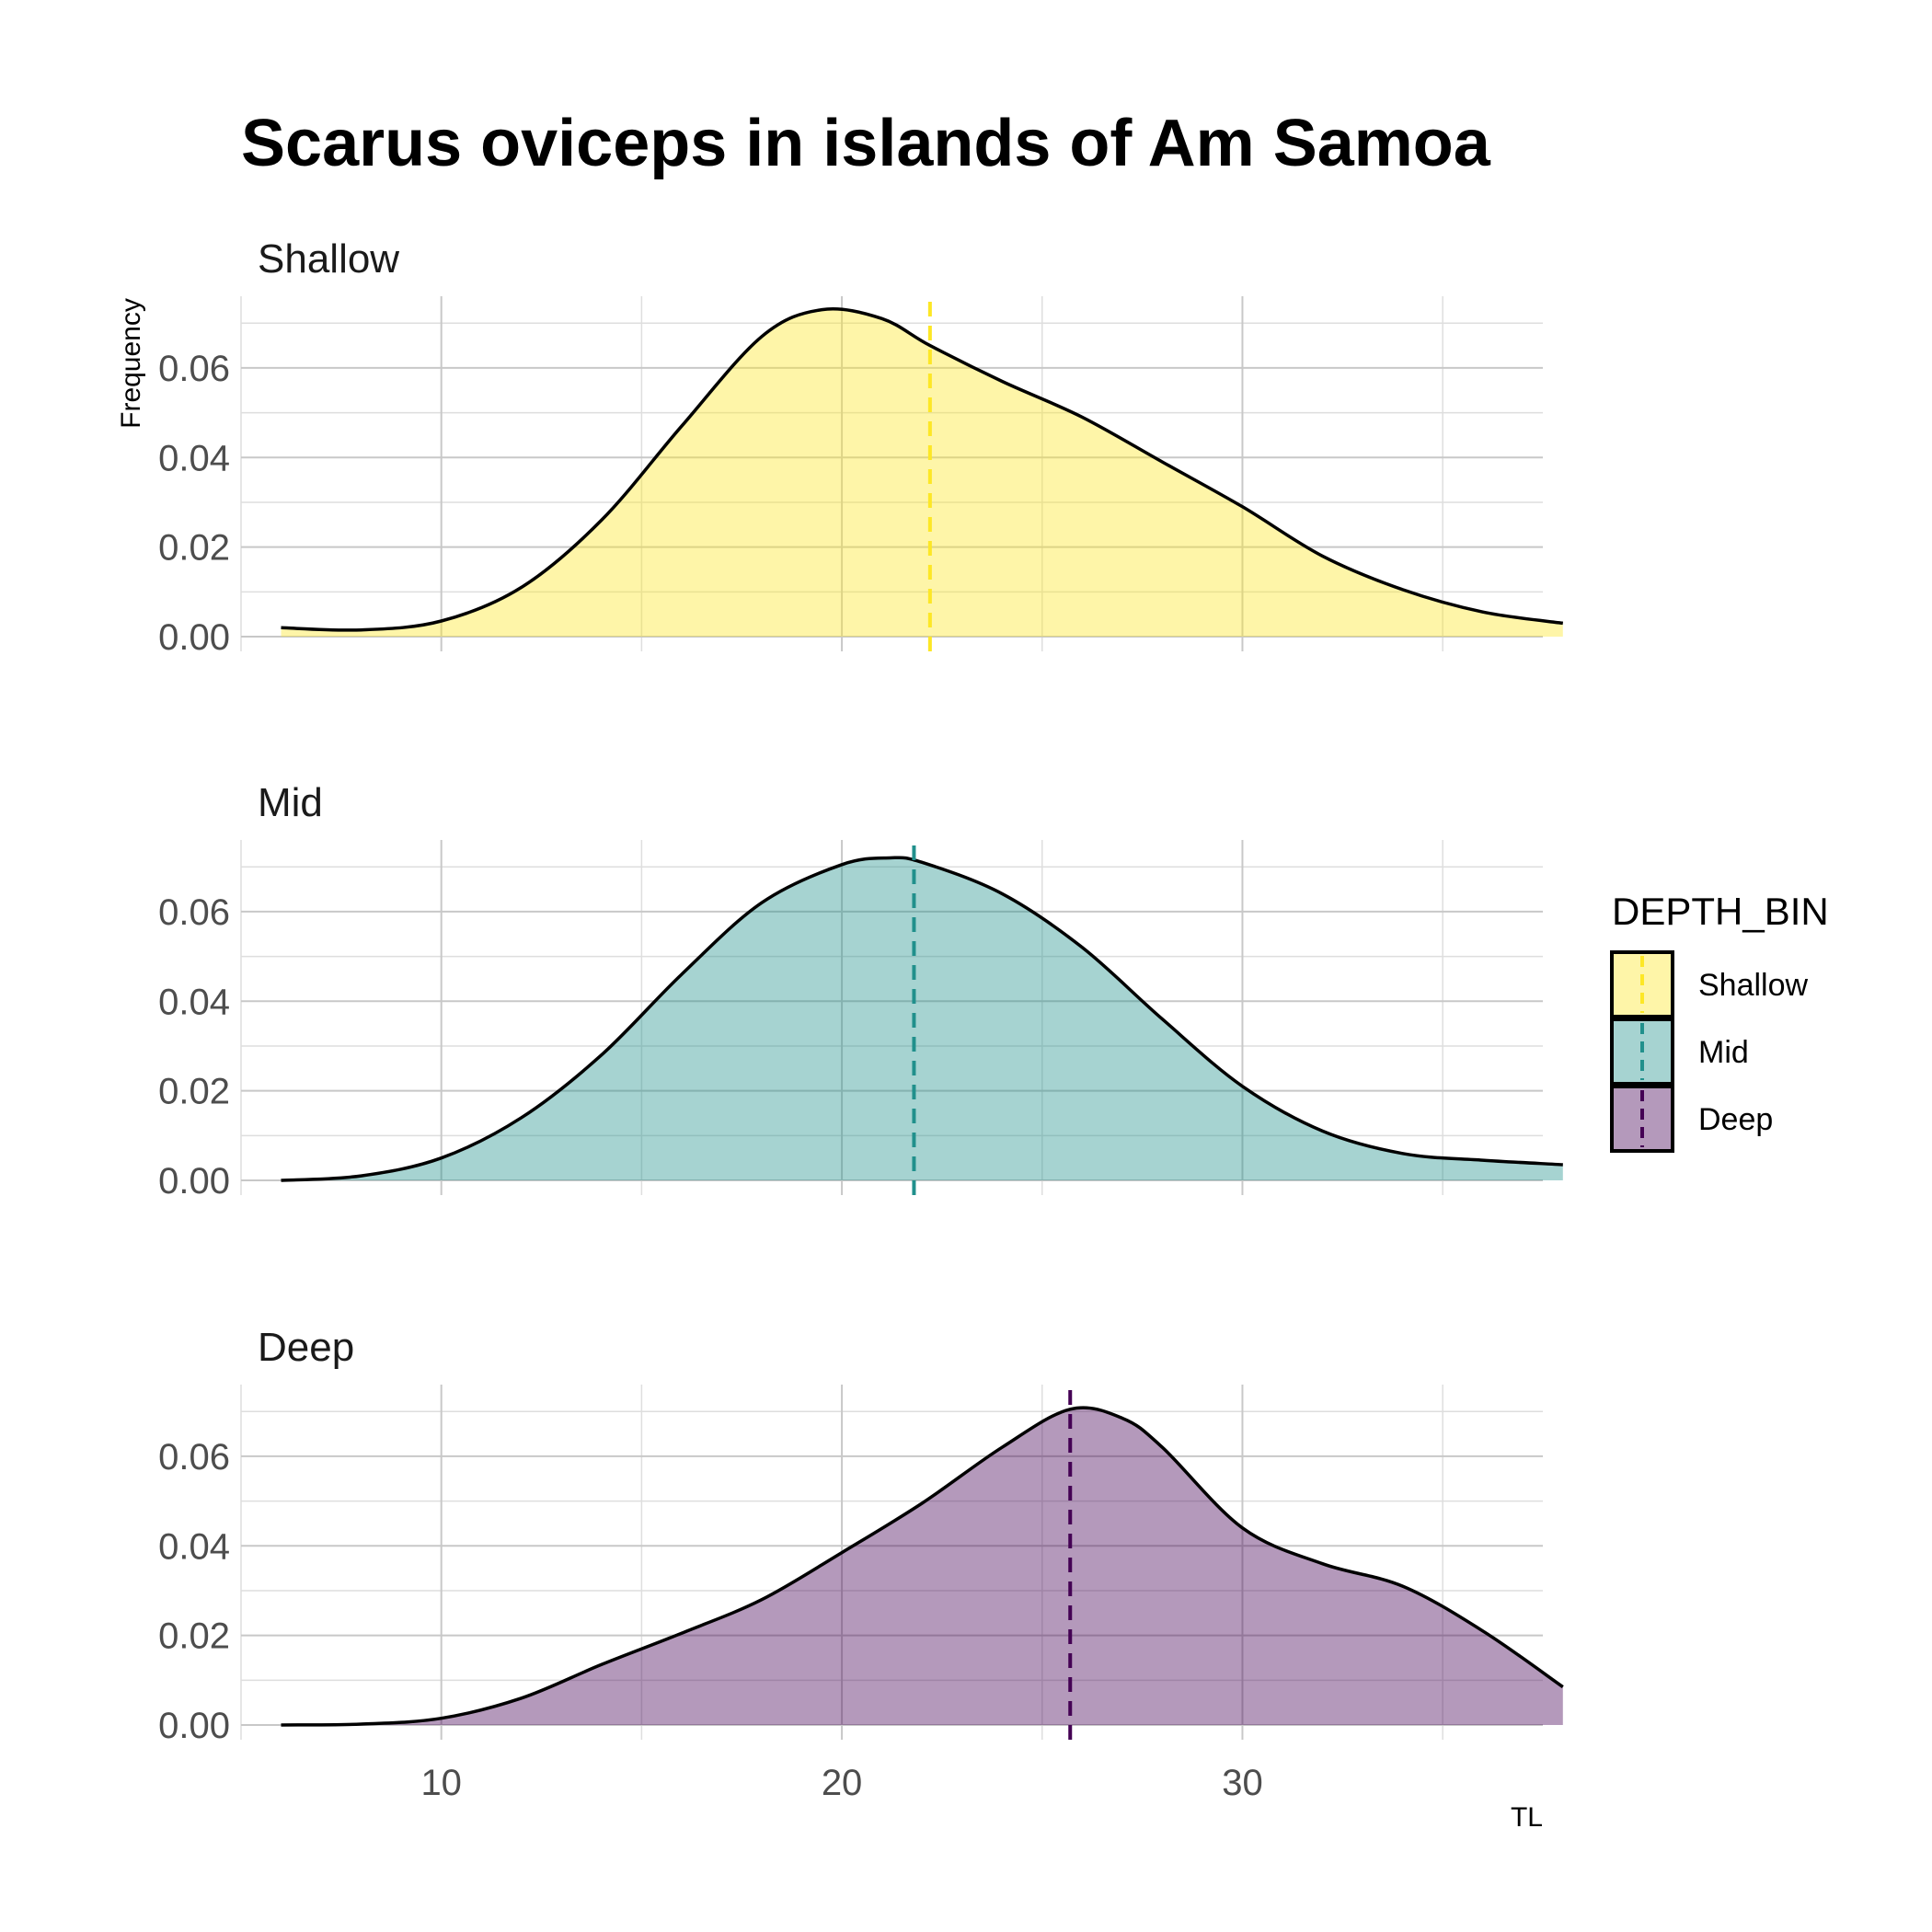 The image size is (1932, 1932). Describe the element at coordinates (1735, 1119) in the screenshot. I see `legend-label: Deep` at that location.